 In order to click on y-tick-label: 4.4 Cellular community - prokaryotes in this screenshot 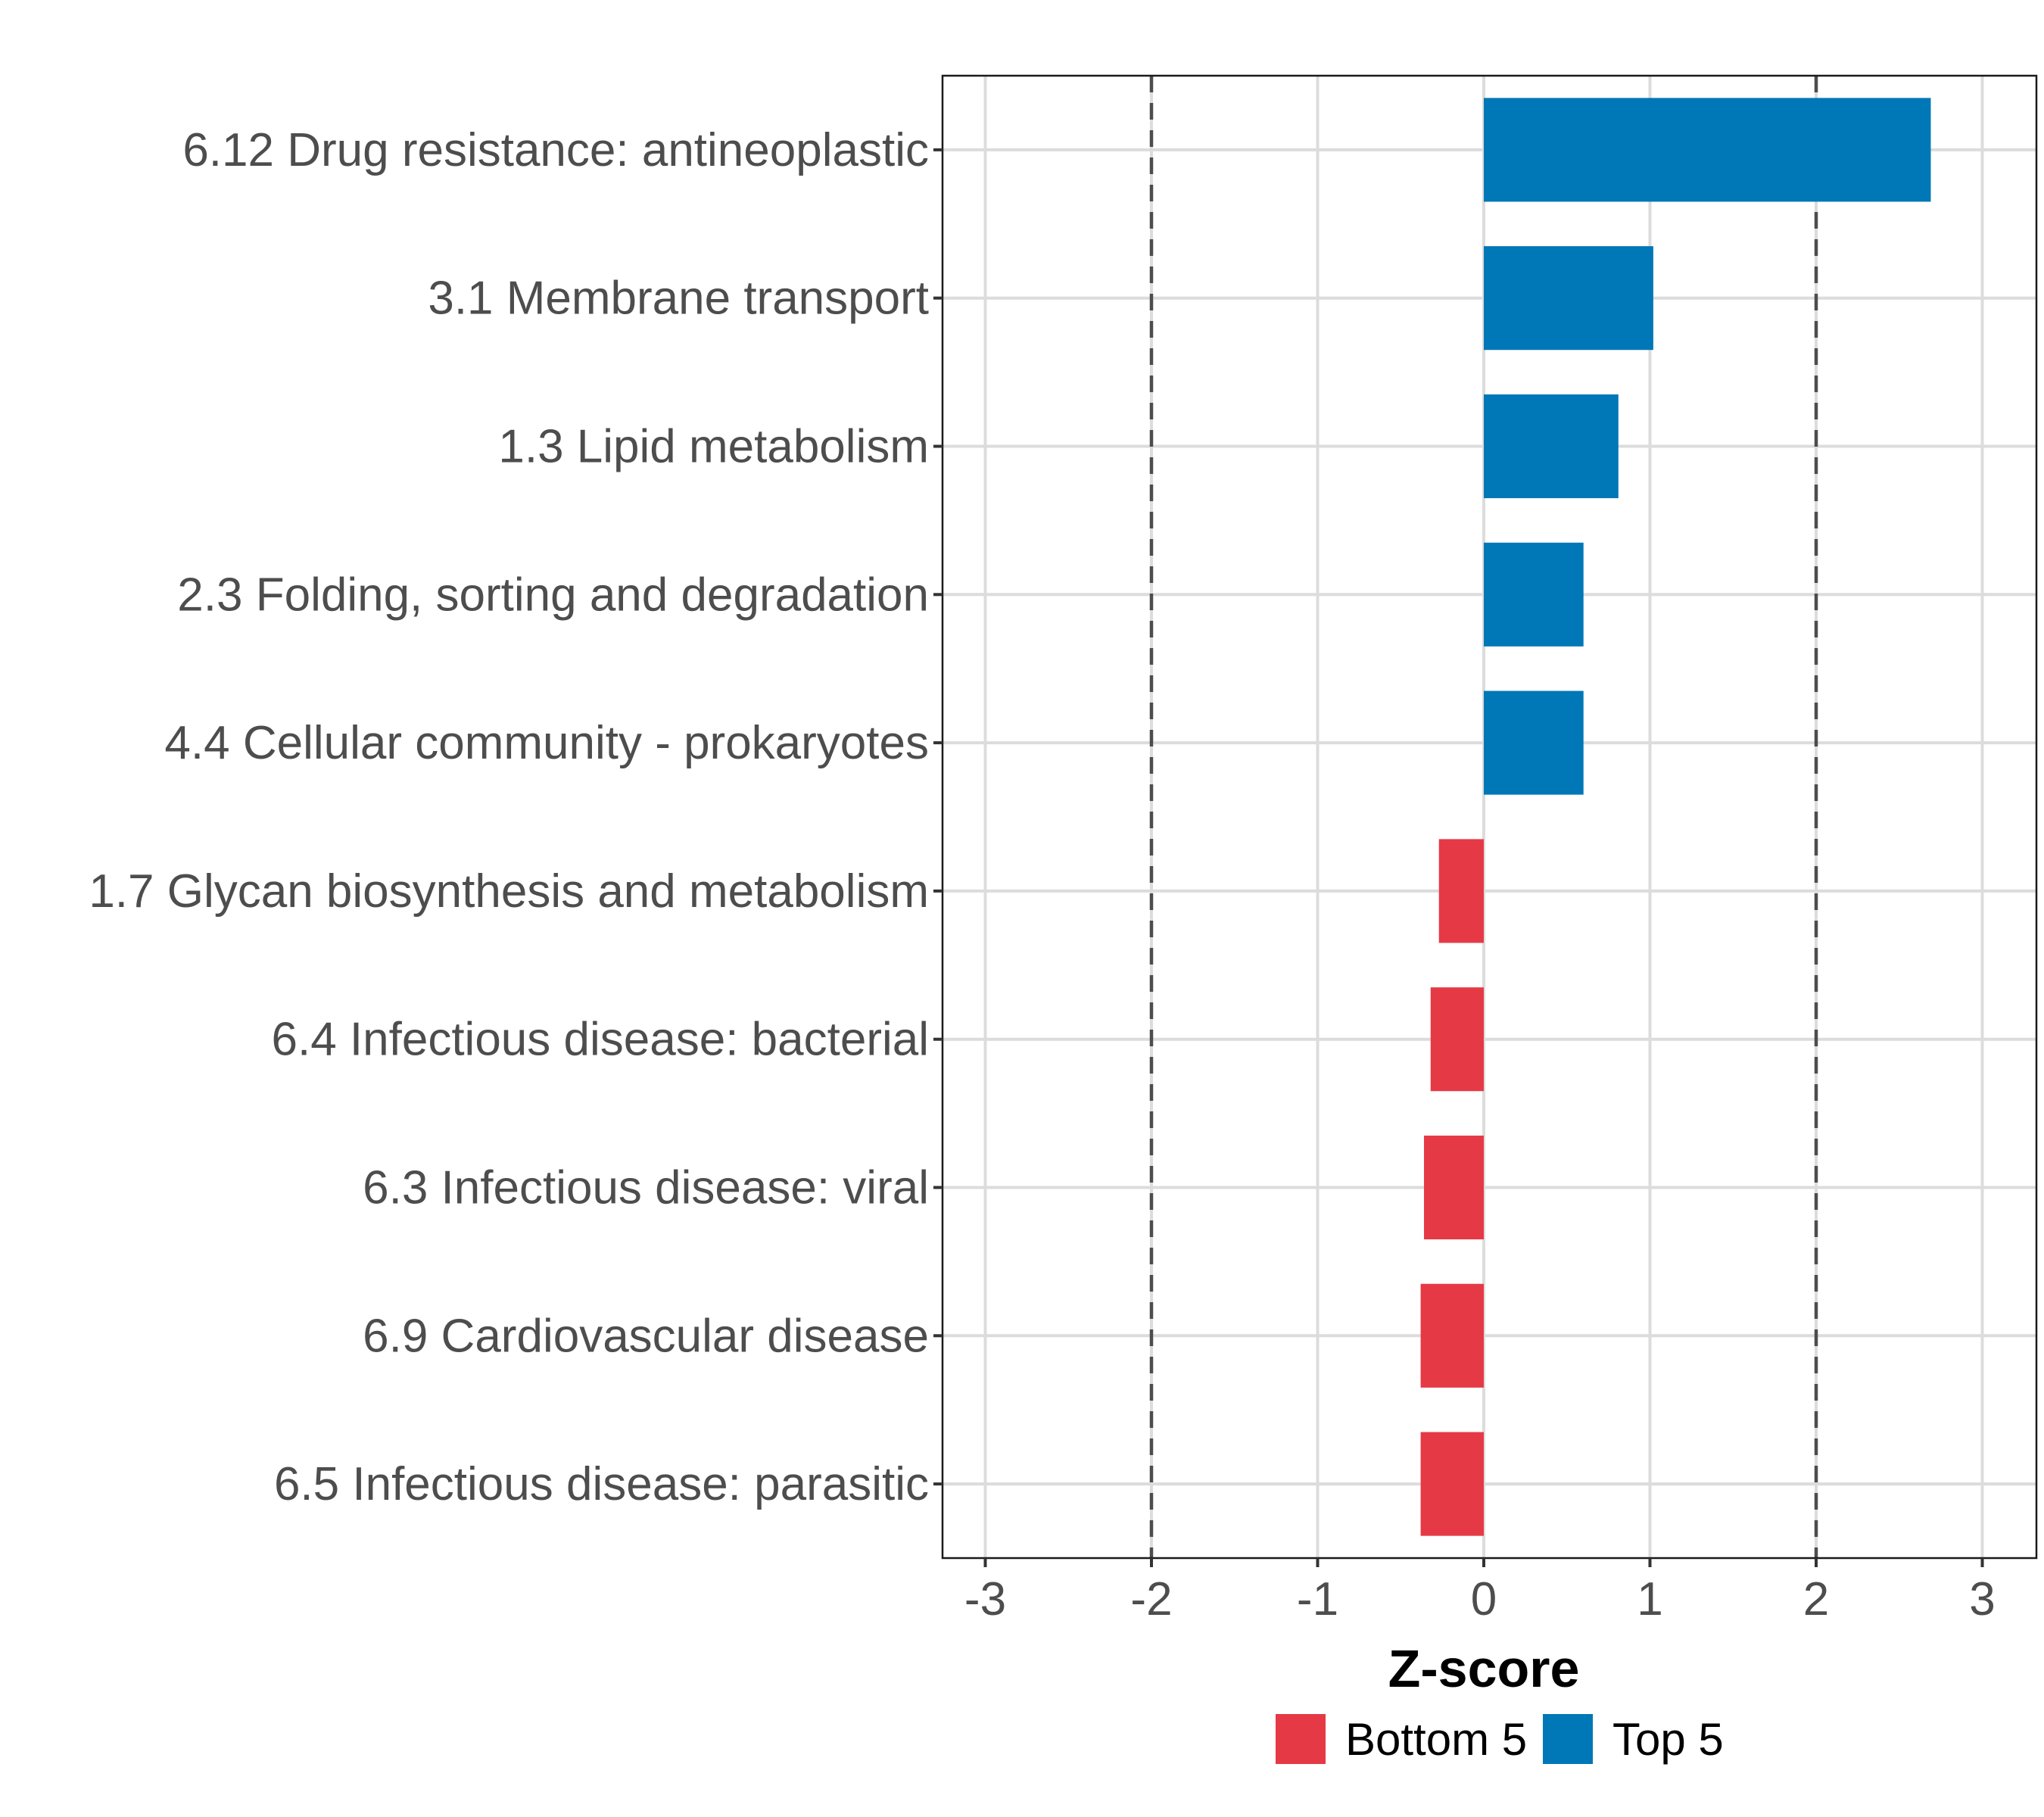, I will do `click(546, 743)`.